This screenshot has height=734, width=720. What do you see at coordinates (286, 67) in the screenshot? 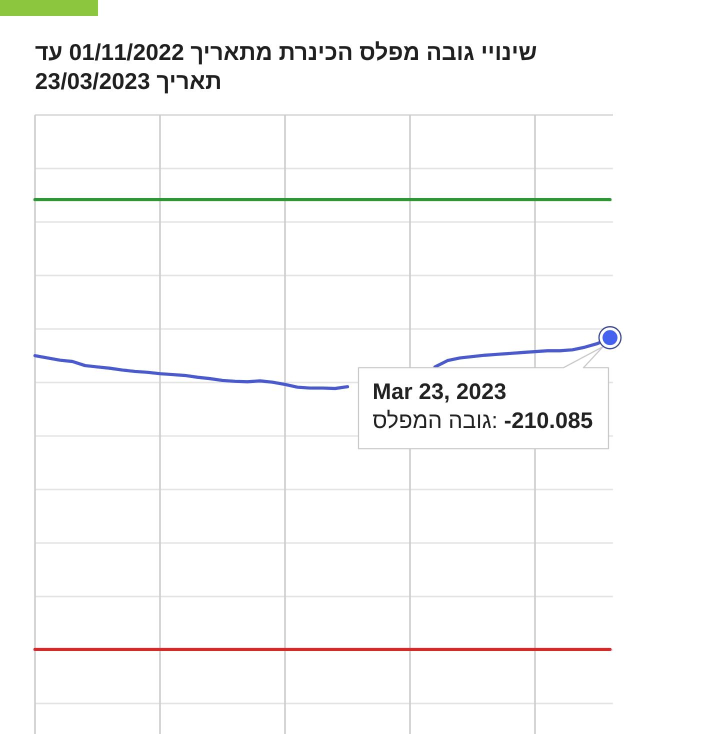
I see `chart-title: שינויי גובה מפלס הכינרת מתאריך 01/11/2022 עד תאריך 23/03/2023` at bounding box center [286, 67].